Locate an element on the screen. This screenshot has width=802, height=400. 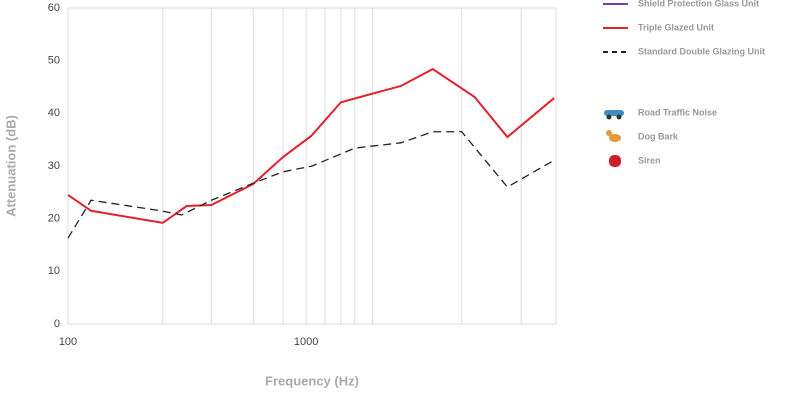
y-tick-label: 60 is located at coordinates (54, 8).